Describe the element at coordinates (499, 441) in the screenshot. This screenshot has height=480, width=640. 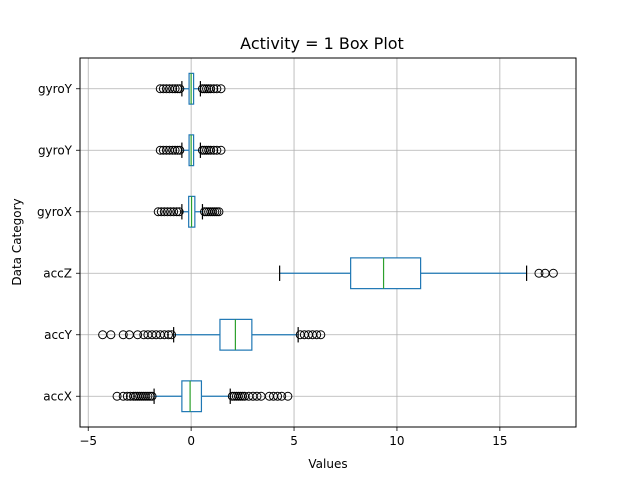
I see `x-tick-label: 15` at that location.